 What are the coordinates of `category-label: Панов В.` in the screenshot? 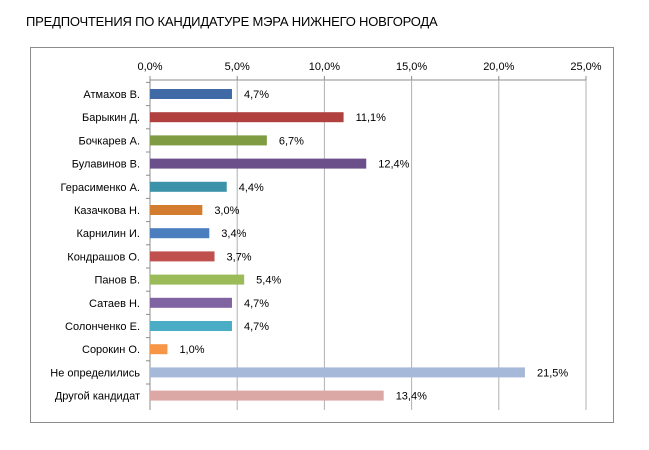 It's located at (117, 281).